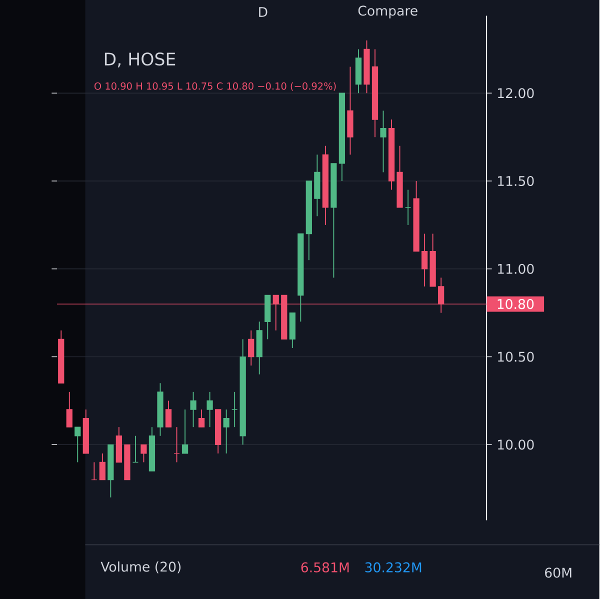 The image size is (600, 599). Describe the element at coordinates (140, 60) in the screenshot. I see `text: D, HOSE` at that location.